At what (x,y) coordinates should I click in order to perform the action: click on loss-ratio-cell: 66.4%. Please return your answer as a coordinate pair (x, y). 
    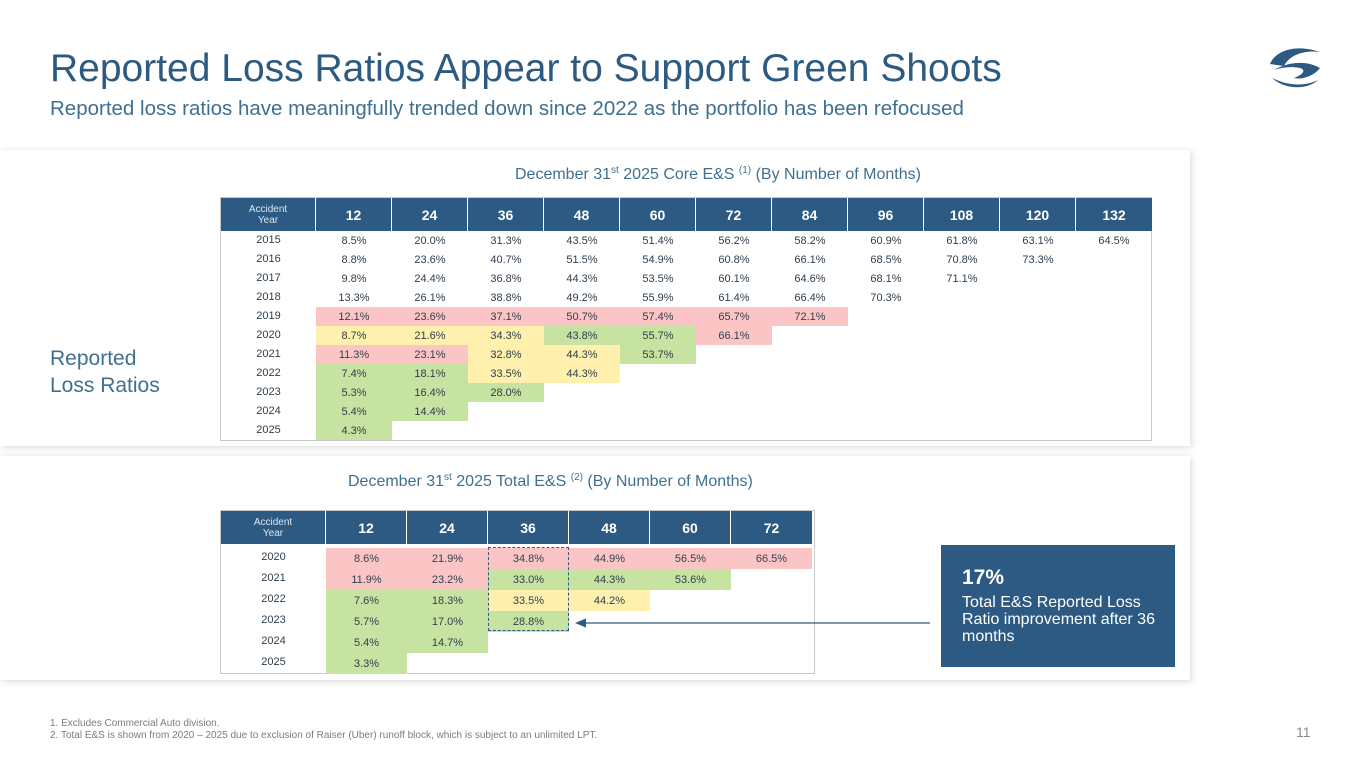
    Looking at the image, I should click on (810, 297).